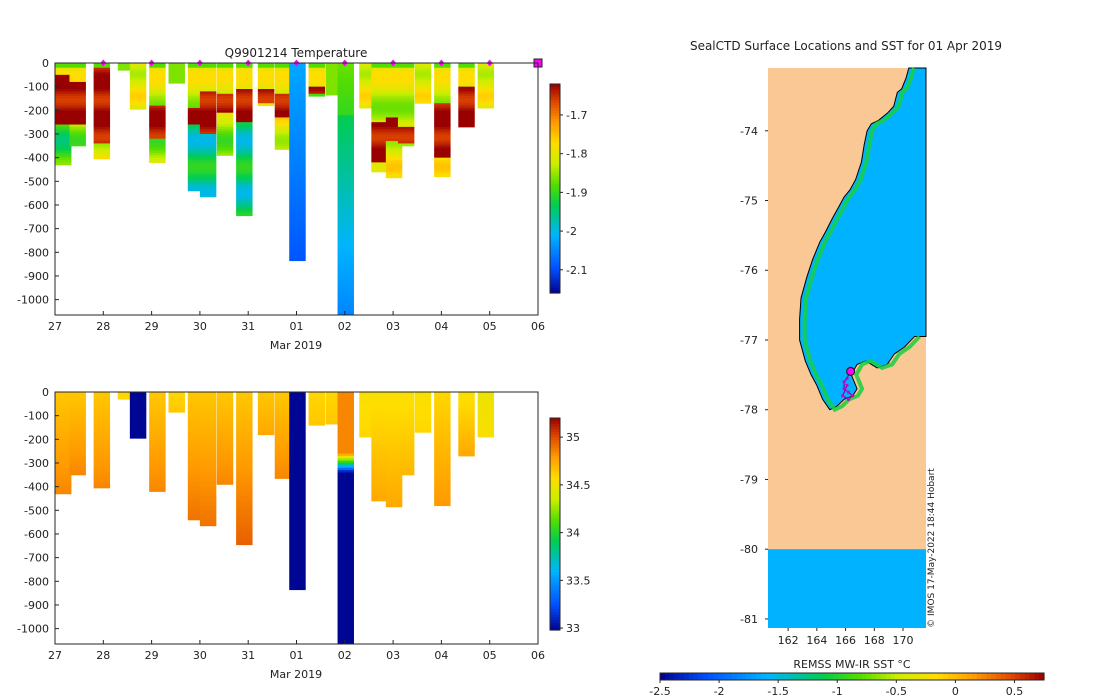  I want to click on seal-track-point, so click(844, 382).